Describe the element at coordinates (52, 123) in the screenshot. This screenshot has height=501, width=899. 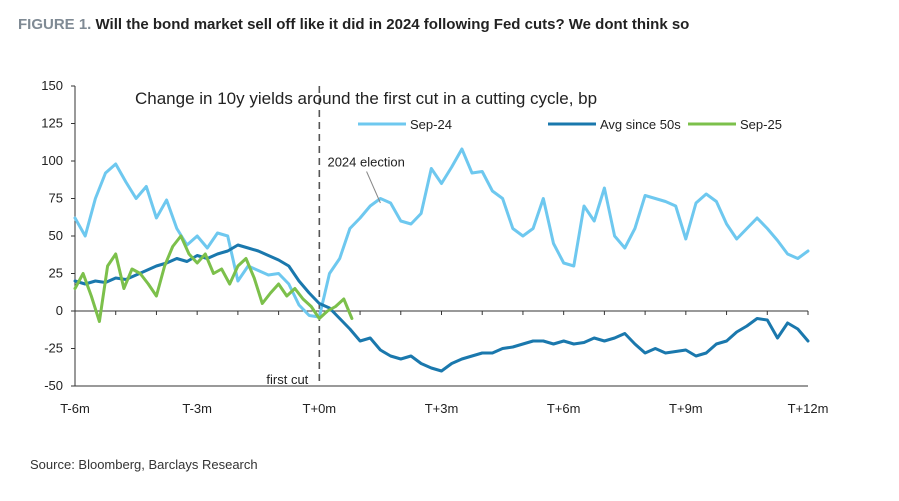
I see `y-tick-label: 125` at that location.